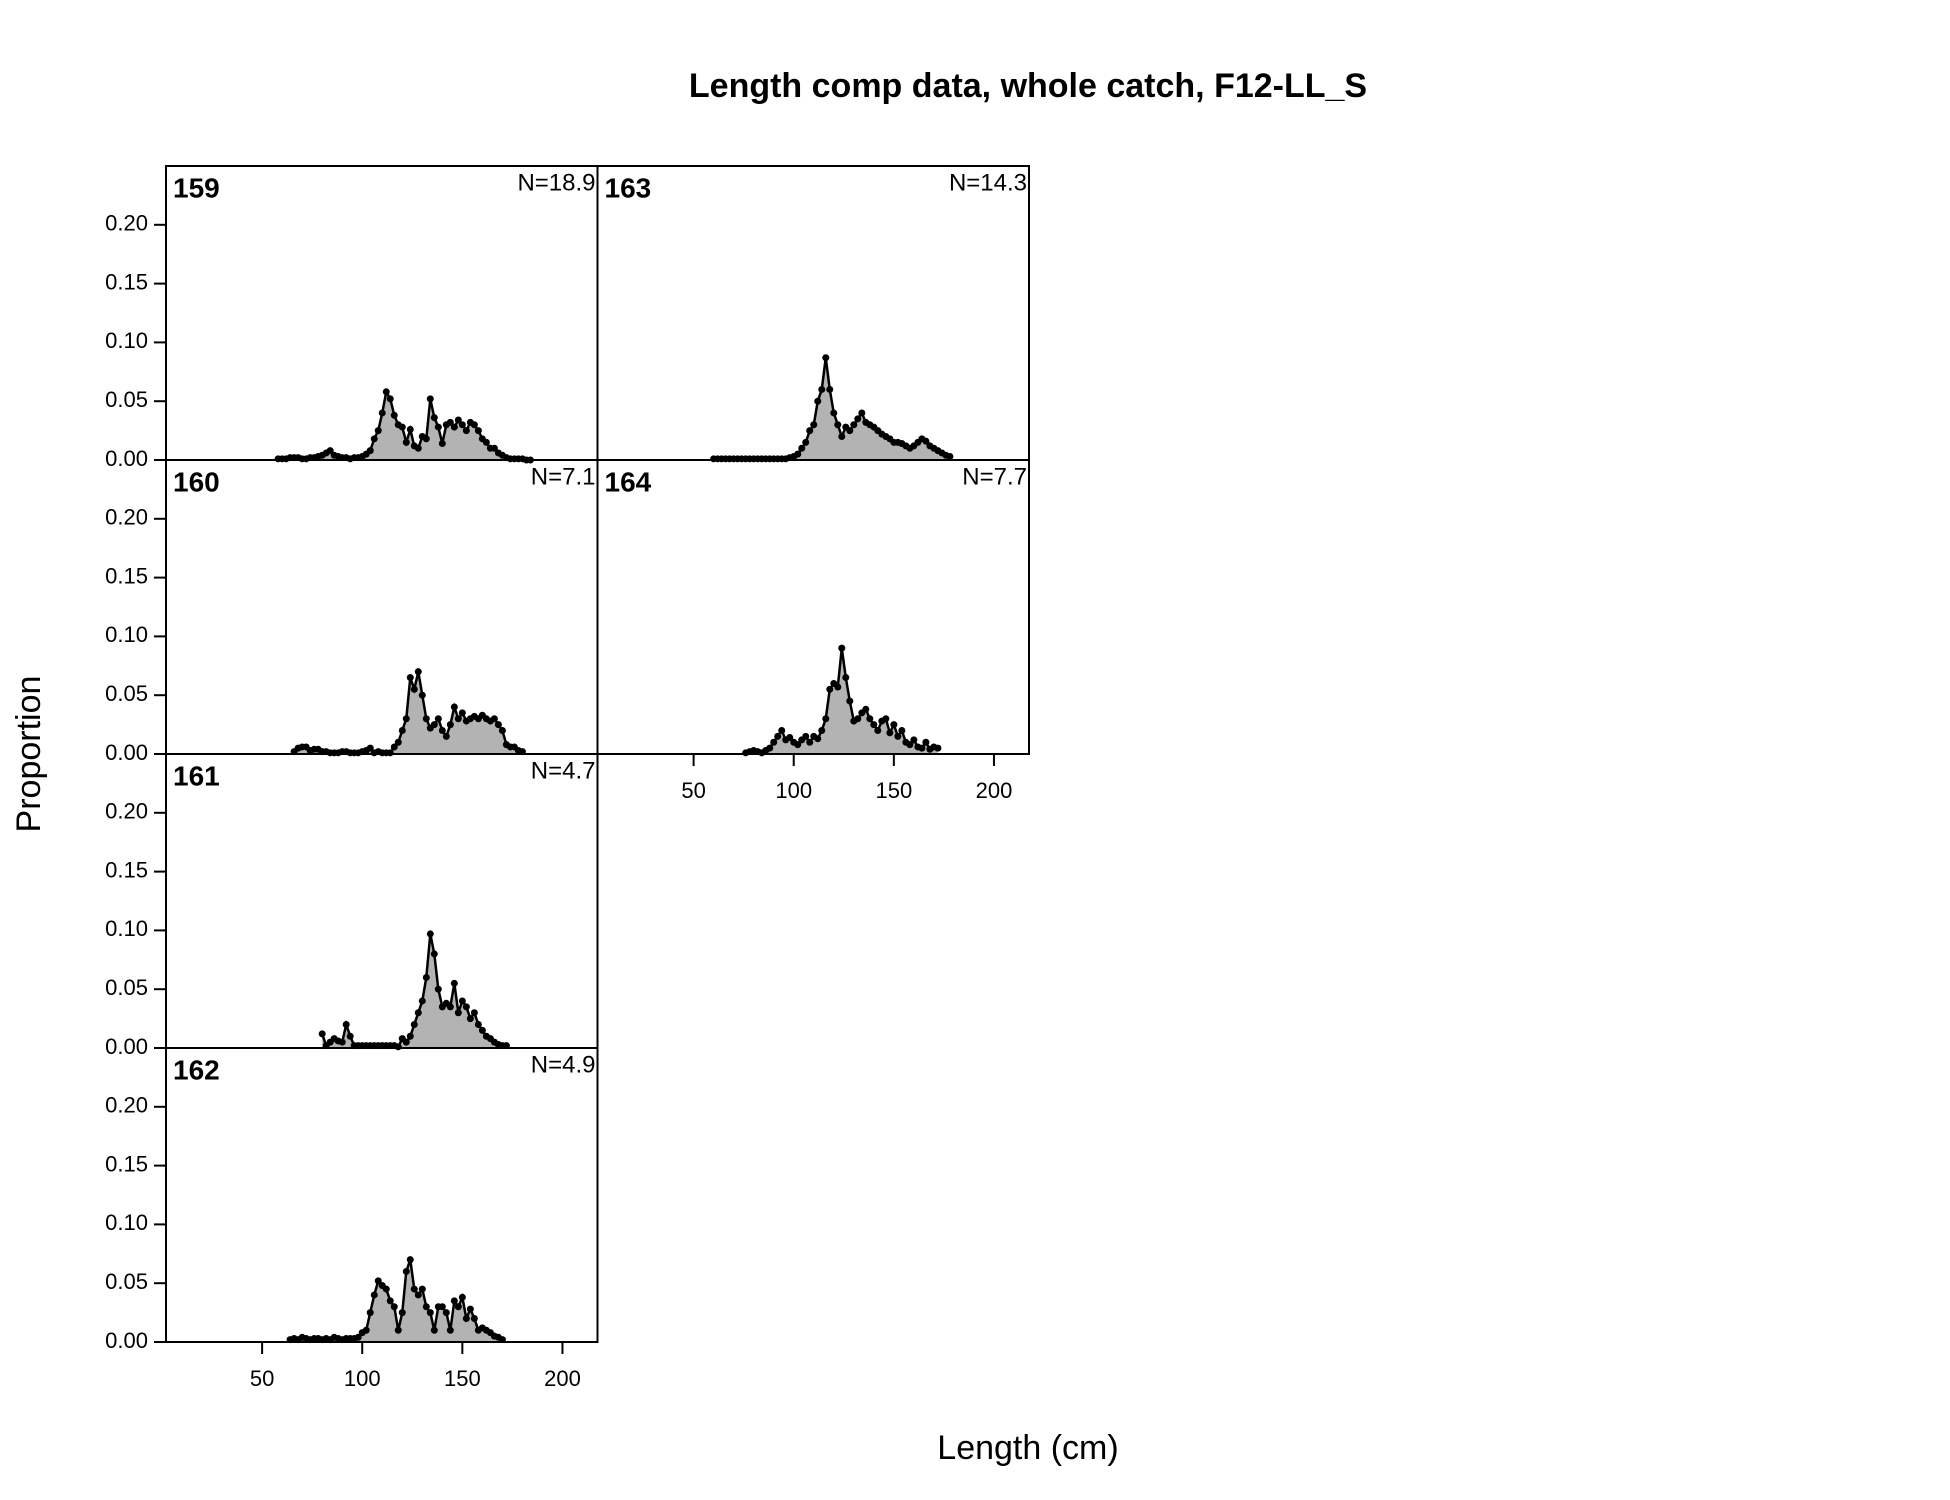 The image size is (1950, 1500). I want to click on panel-title: 160, so click(196, 481).